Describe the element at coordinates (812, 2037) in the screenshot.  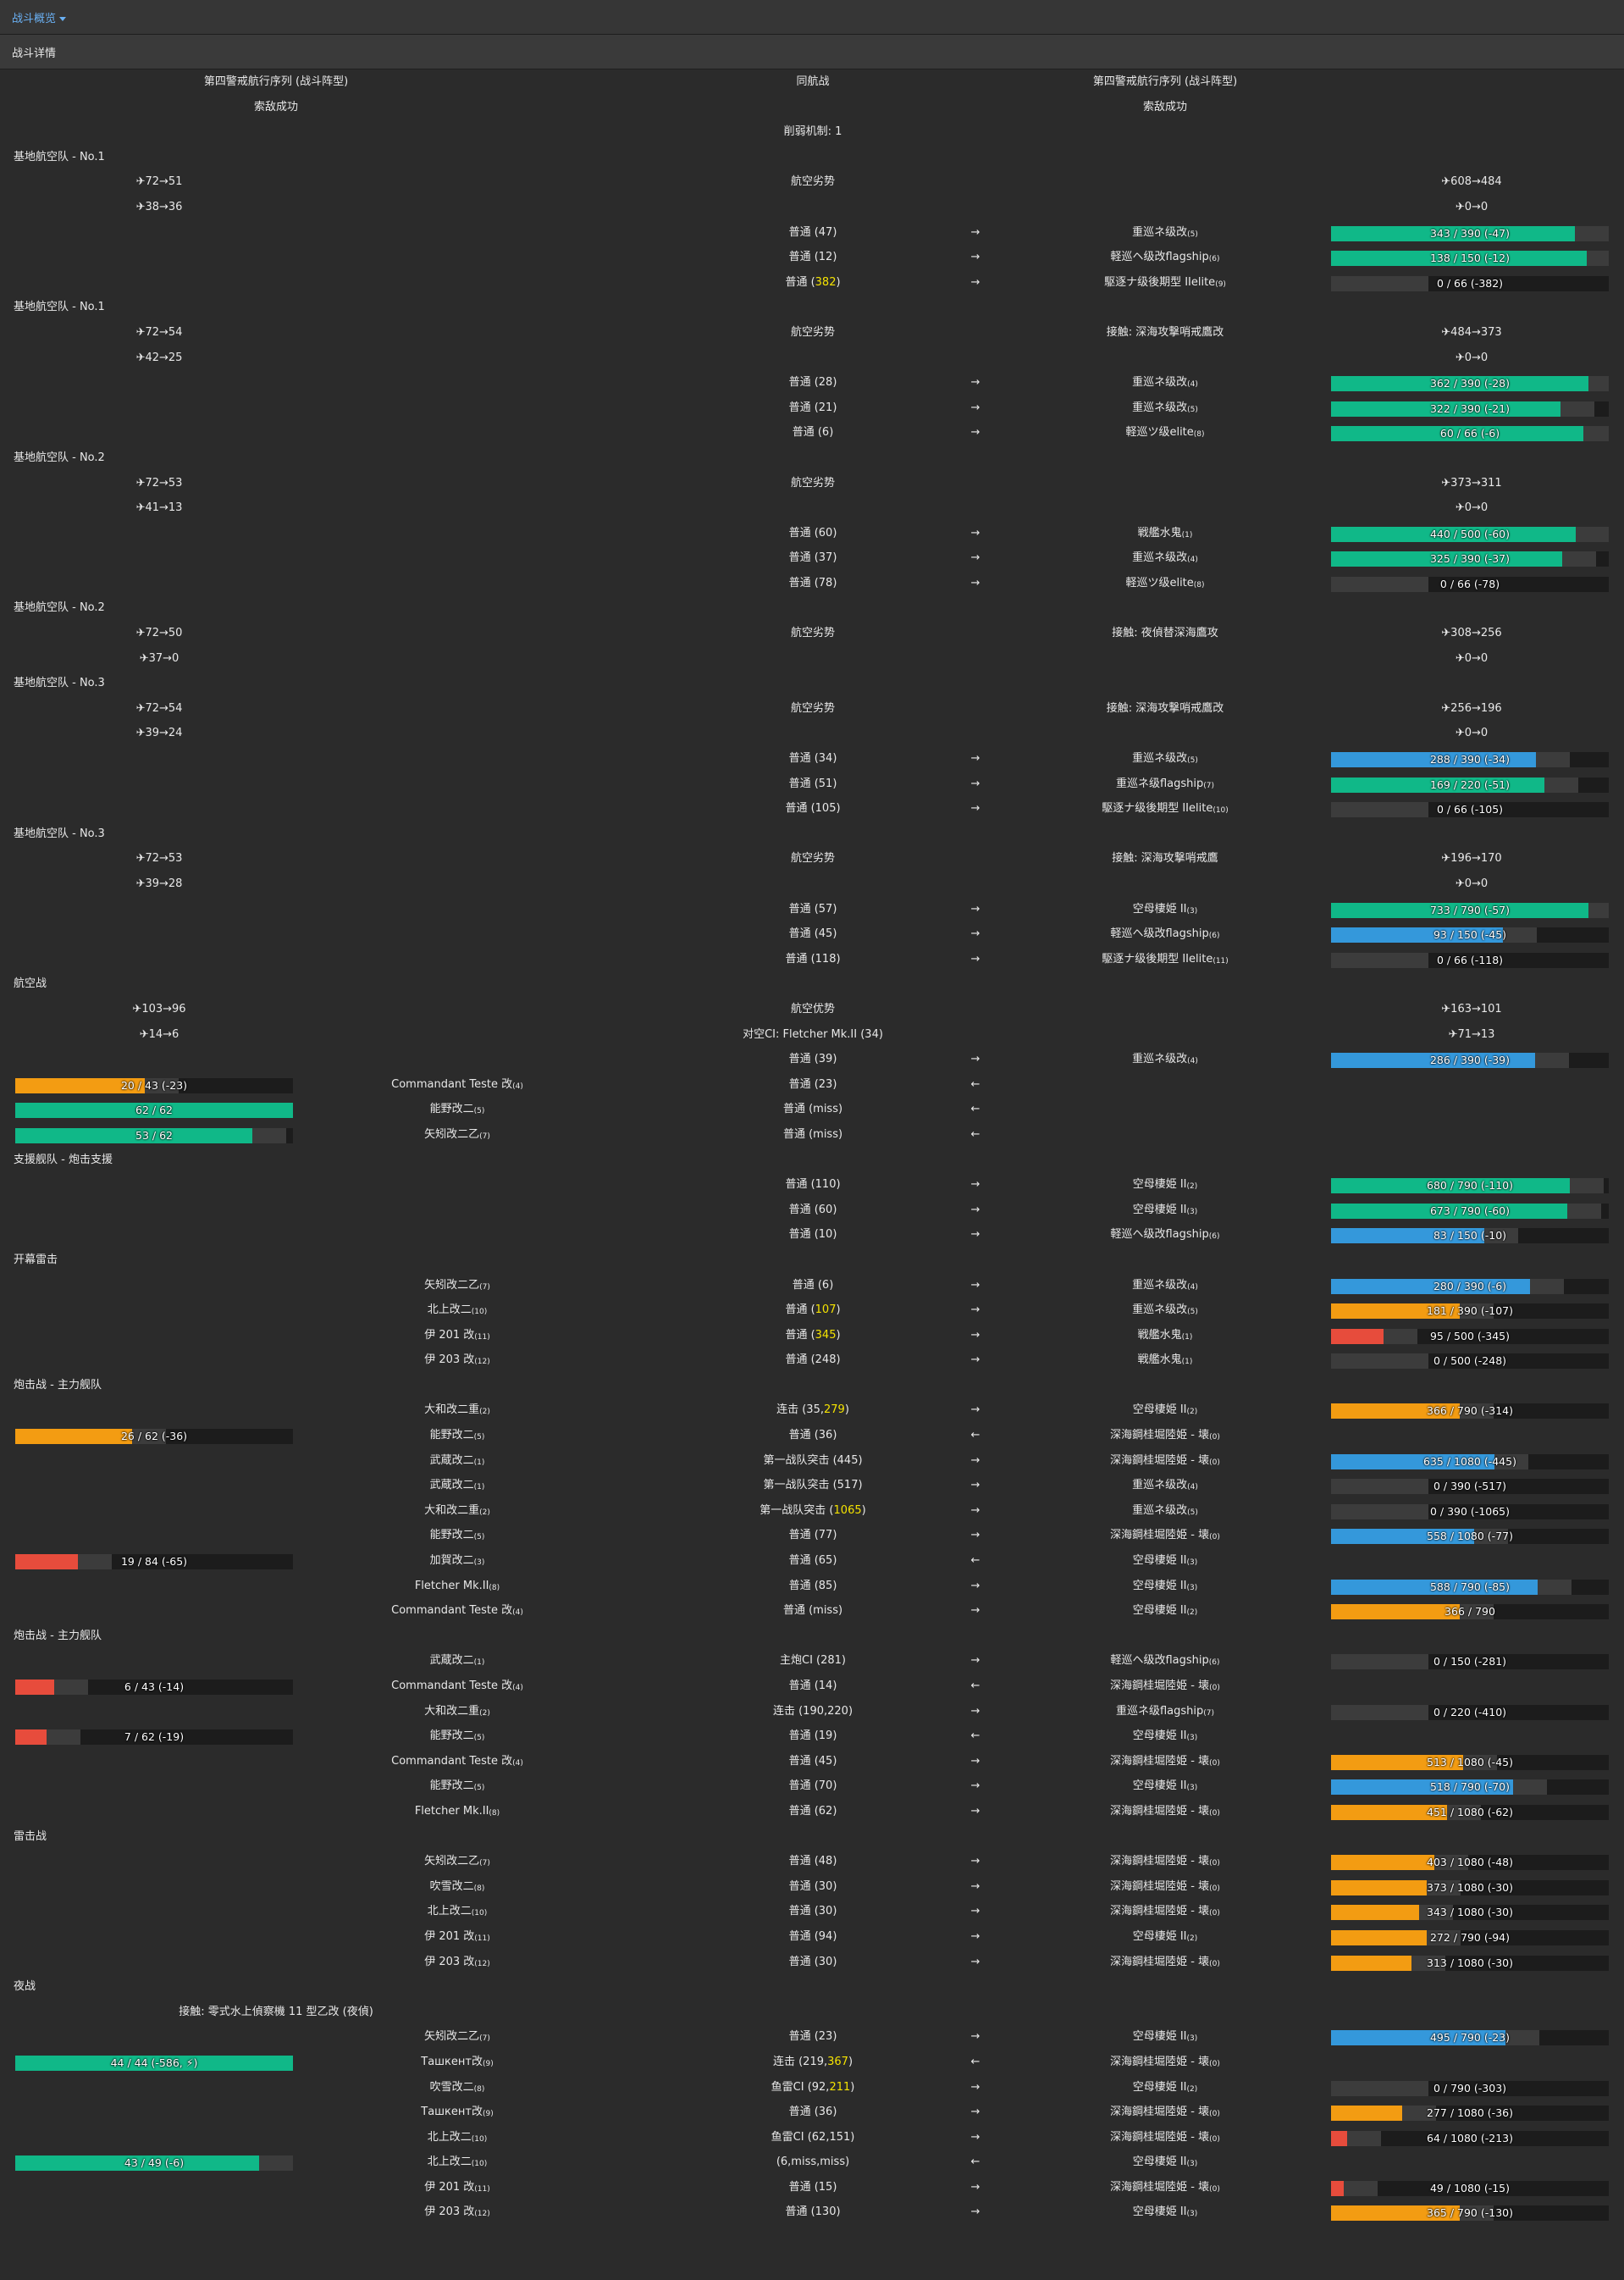
I see `attack-text: 普通 (23)` at that location.